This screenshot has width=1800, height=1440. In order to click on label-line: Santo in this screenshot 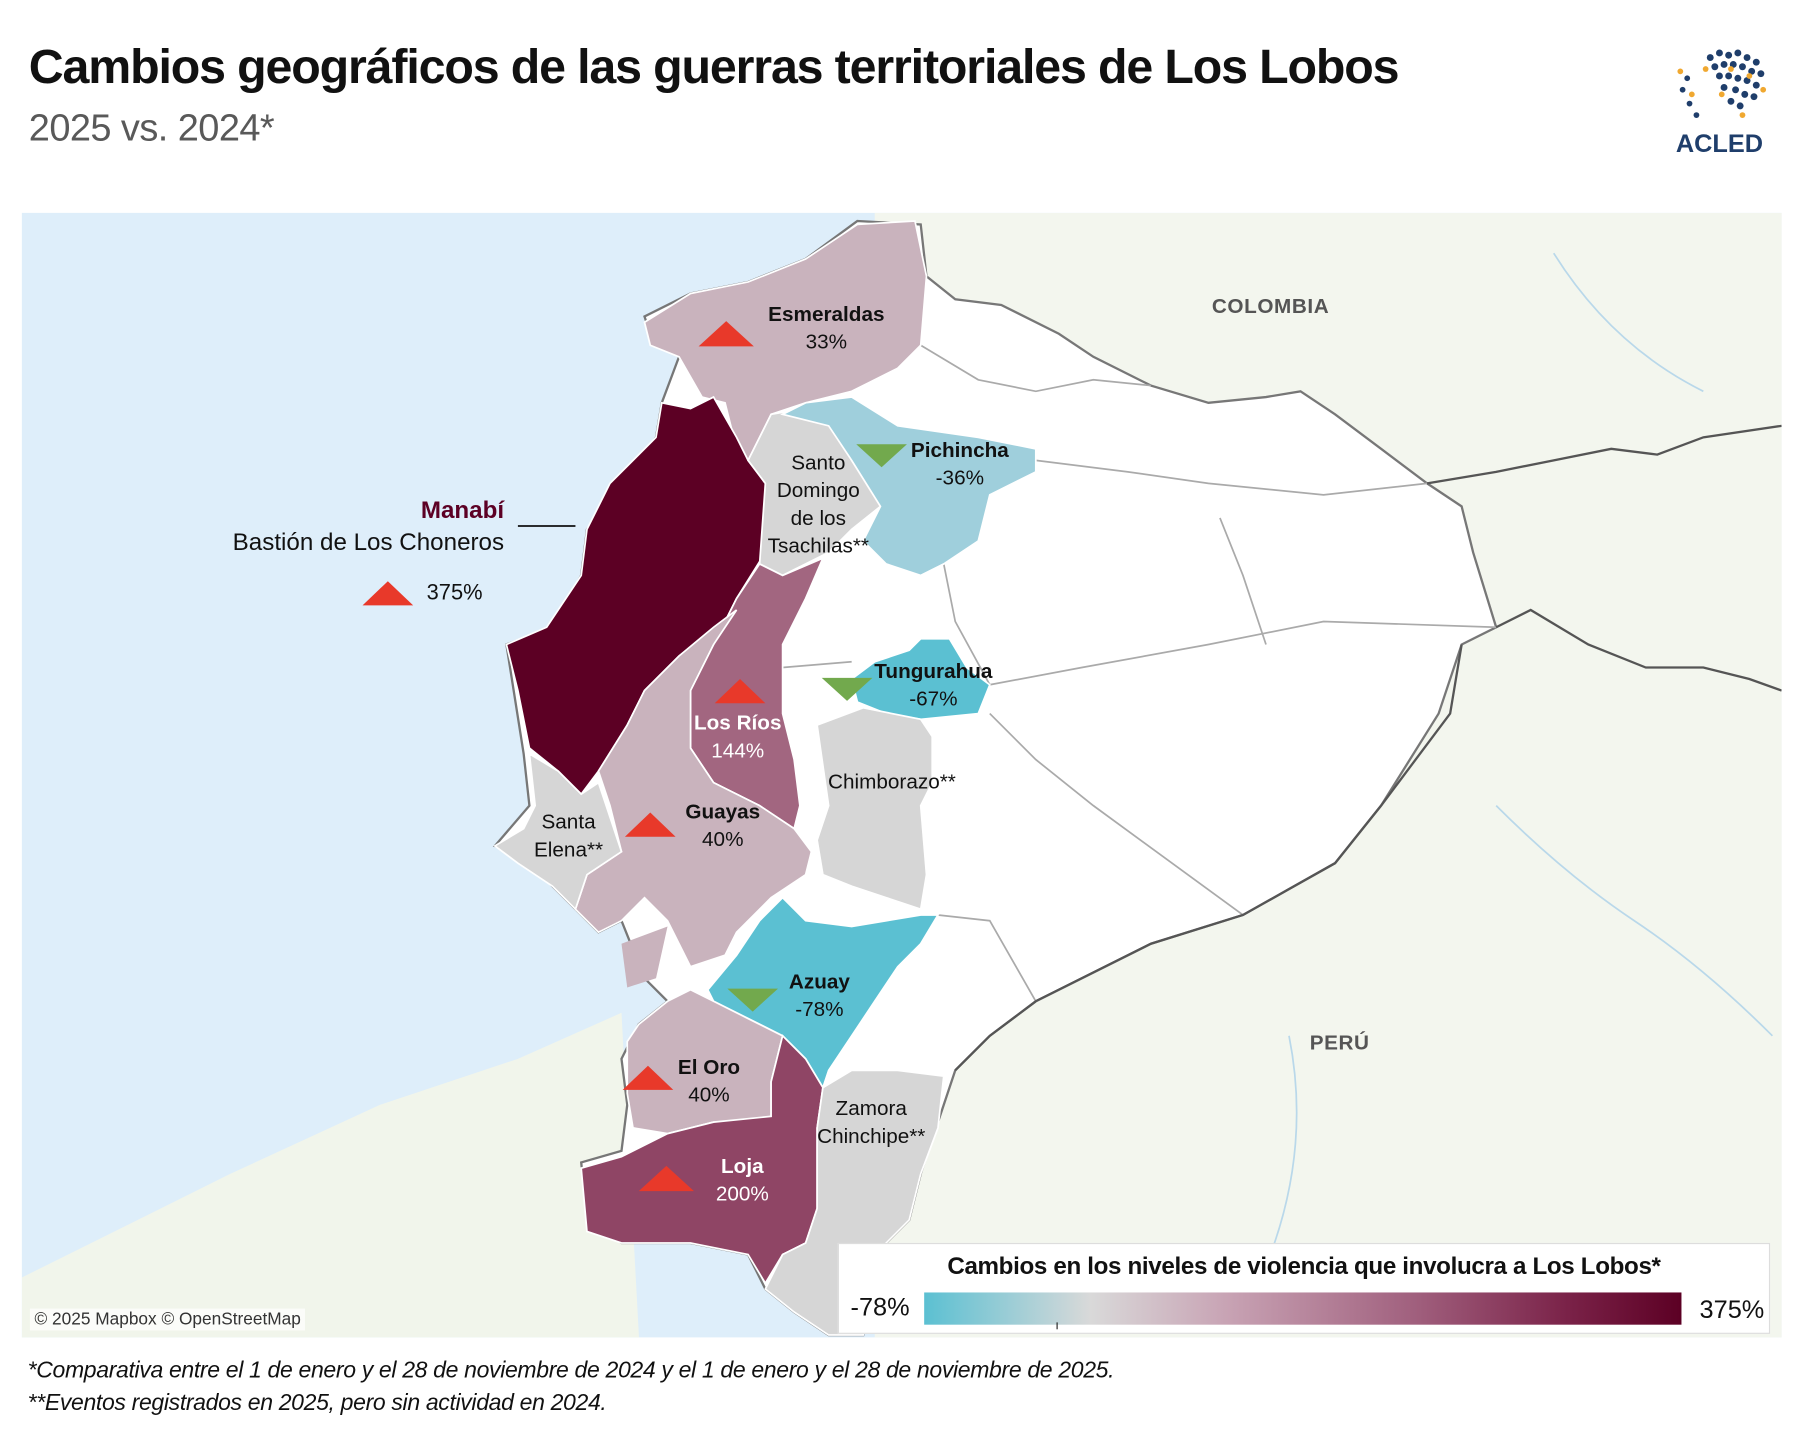, I will do `click(818, 463)`.